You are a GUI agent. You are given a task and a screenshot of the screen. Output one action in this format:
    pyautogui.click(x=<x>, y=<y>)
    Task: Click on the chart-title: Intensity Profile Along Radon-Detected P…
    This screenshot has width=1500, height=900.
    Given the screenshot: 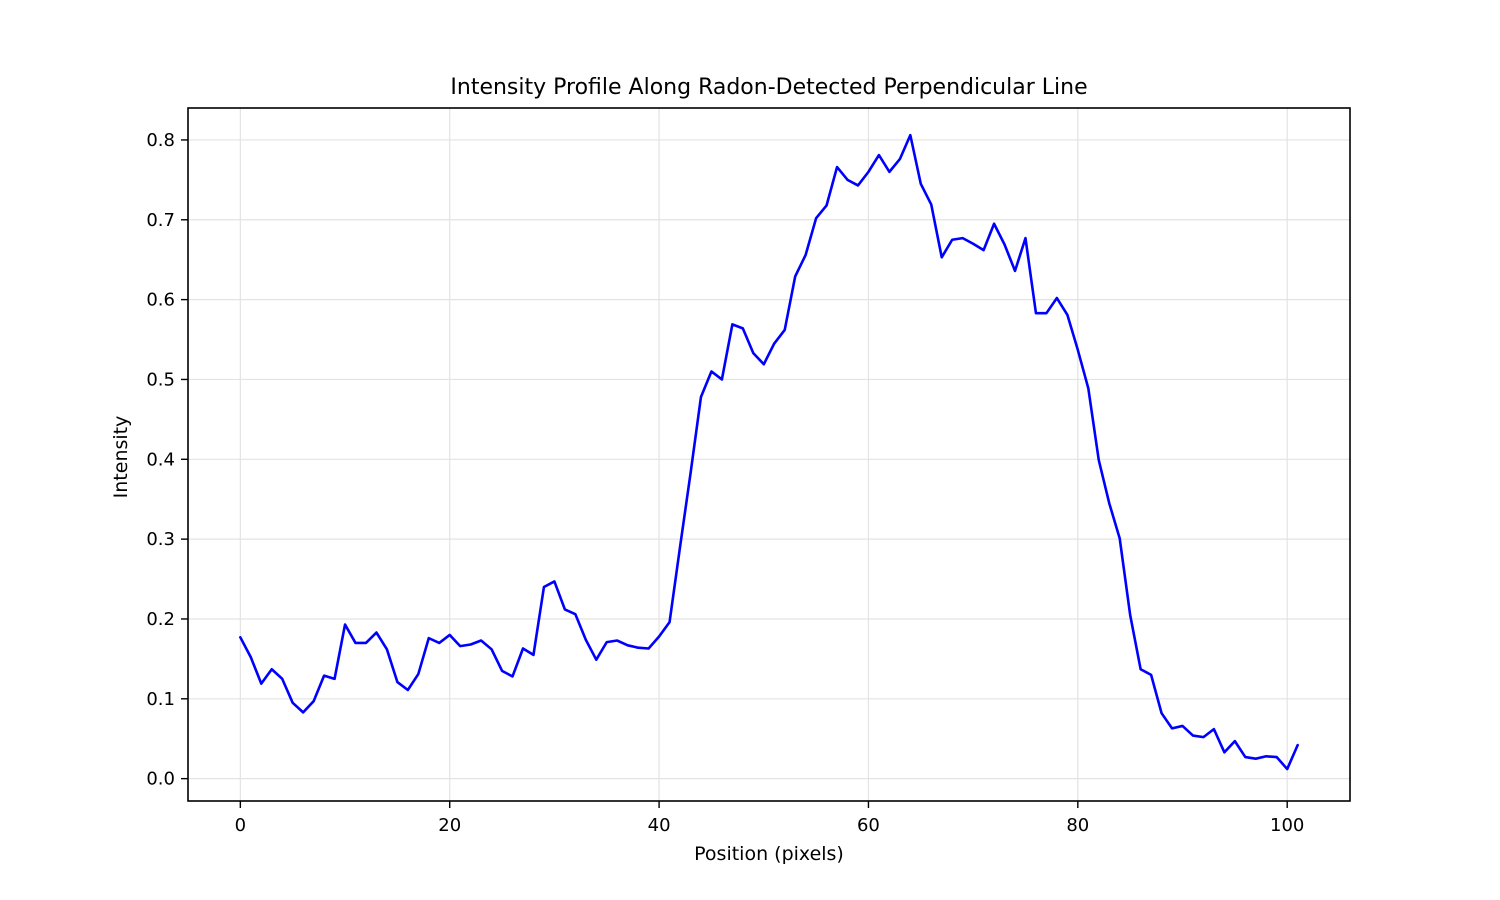 What is the action you would take?
    pyautogui.click(x=768, y=87)
    